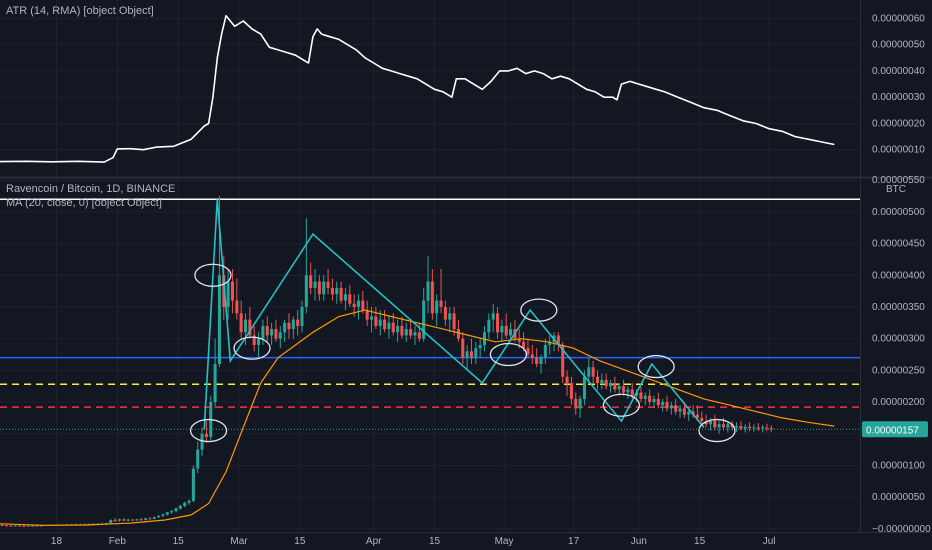  Describe the element at coordinates (898, 244) in the screenshot. I see `price-y-tick-label: 0.00000450` at that location.